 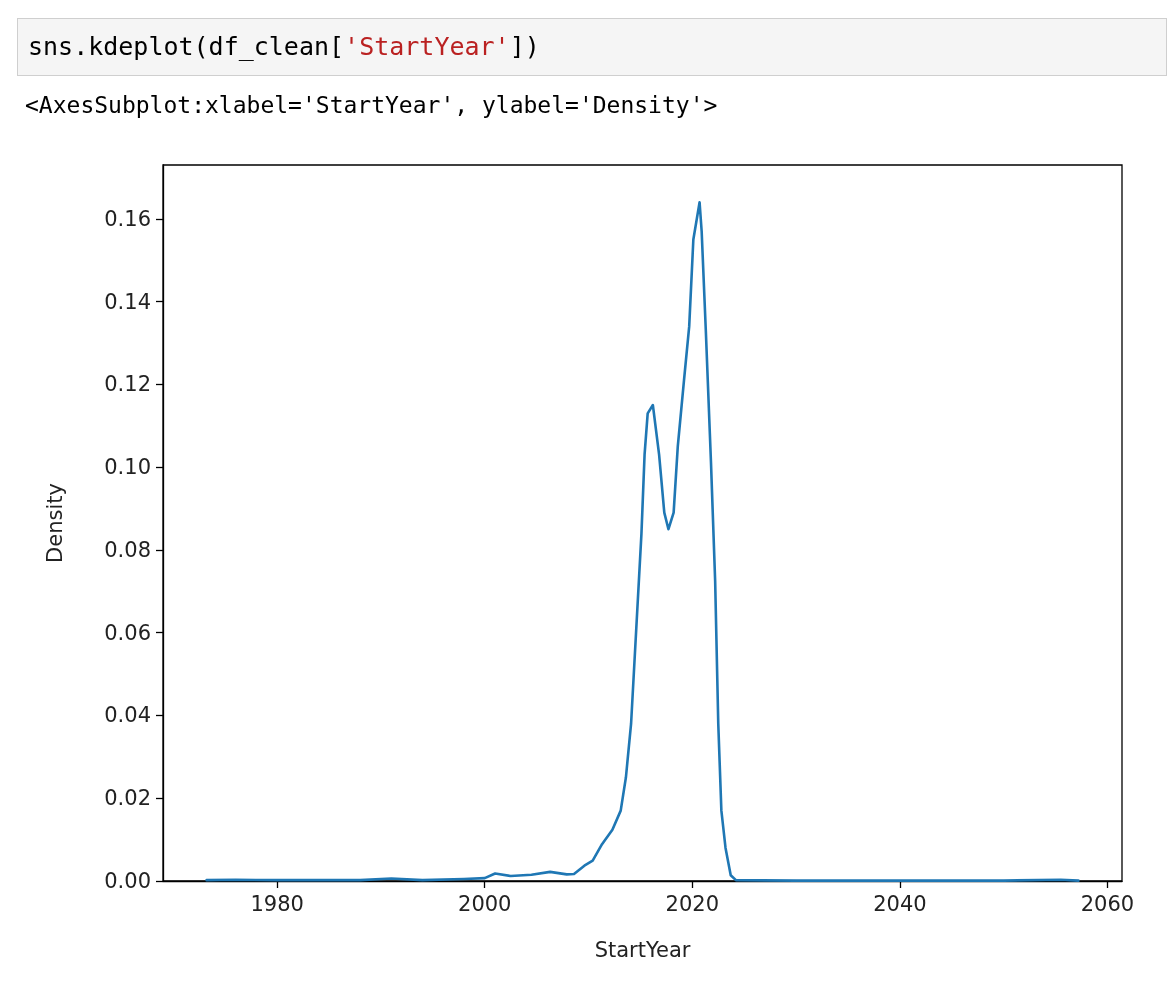 What do you see at coordinates (127, 632) in the screenshot?
I see `y-tick-label: 0.06` at bounding box center [127, 632].